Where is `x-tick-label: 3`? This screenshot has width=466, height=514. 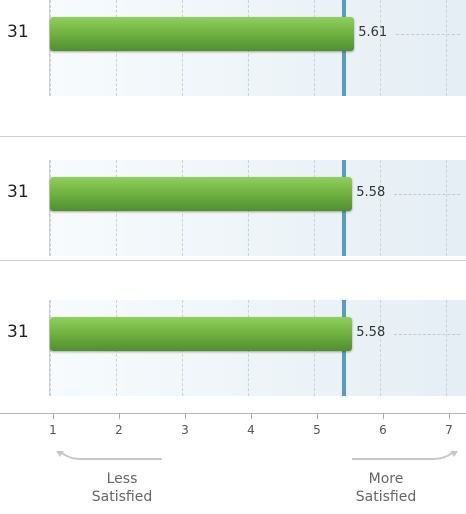 x-tick-label: 3 is located at coordinates (185, 430).